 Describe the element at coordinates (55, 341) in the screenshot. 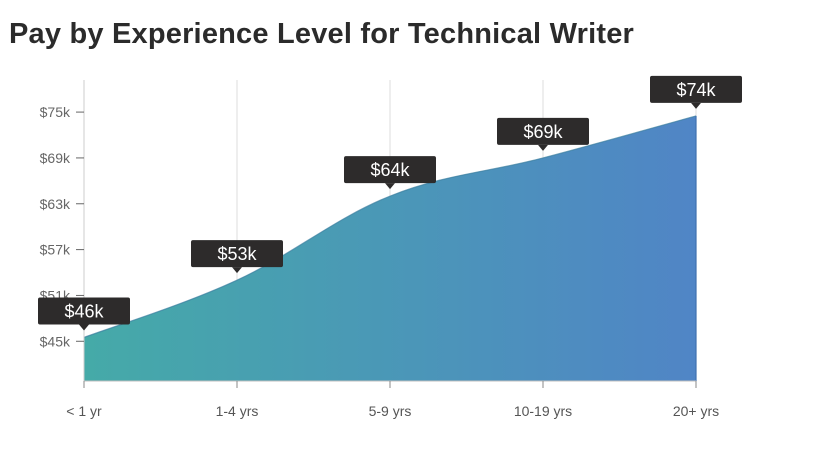

I see `y-tick-label-0: $45k` at that location.